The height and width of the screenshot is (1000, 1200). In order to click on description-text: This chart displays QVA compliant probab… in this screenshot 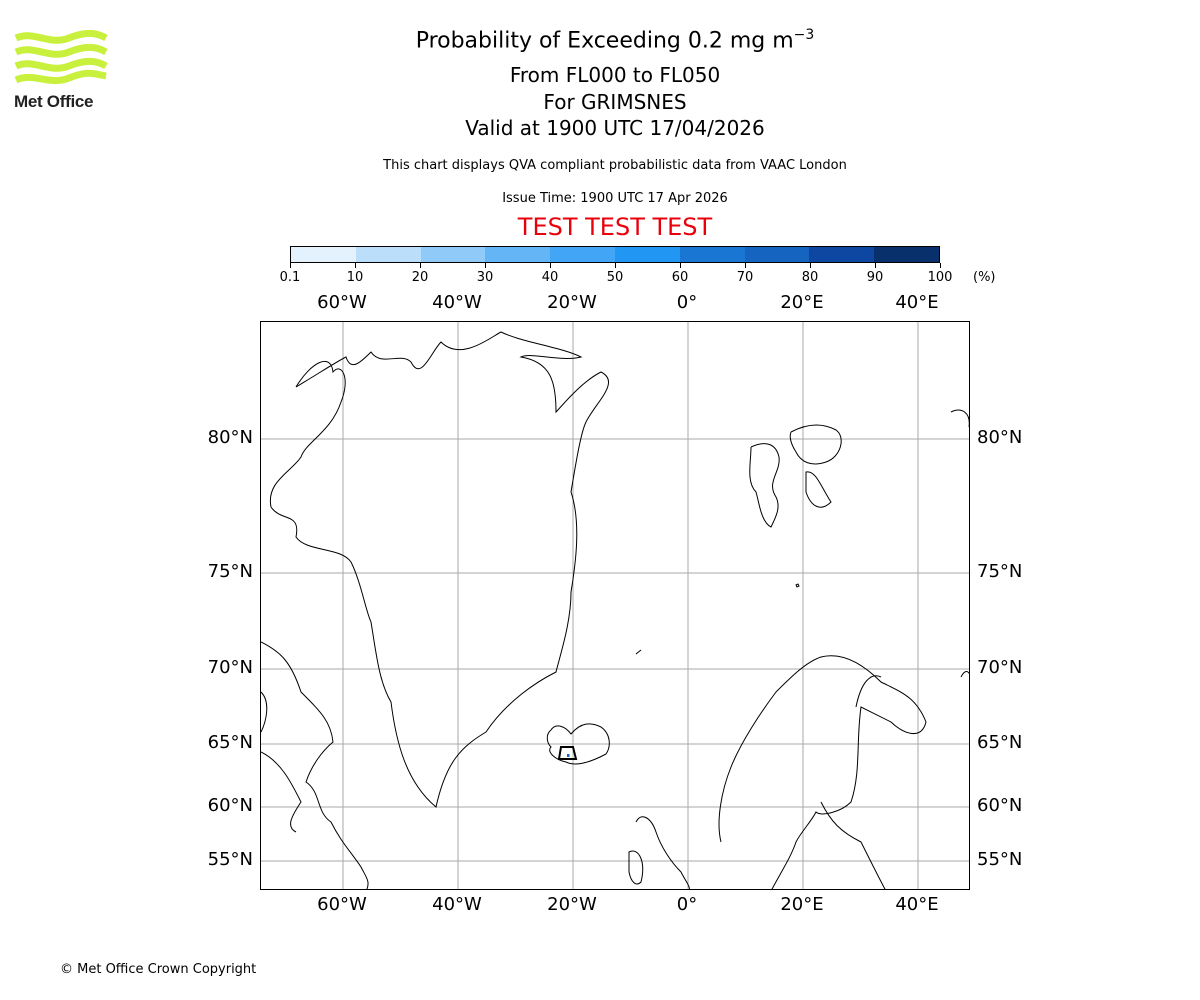, I will do `click(615, 165)`.